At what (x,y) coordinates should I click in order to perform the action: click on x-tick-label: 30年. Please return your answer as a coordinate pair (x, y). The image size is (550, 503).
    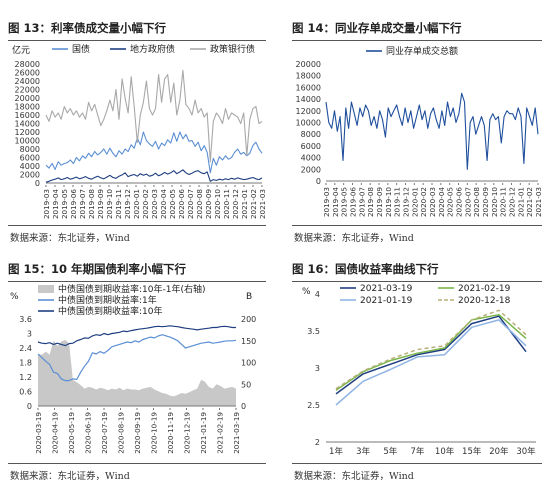
    Looking at the image, I should click on (526, 451).